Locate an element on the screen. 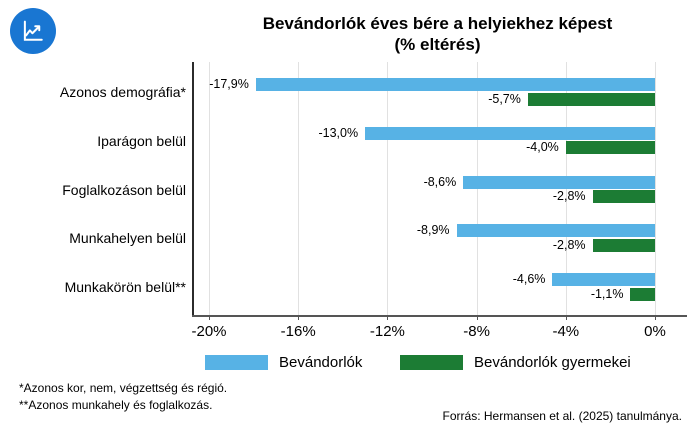 This screenshot has width=690, height=430. bar-value-label: -1,1% is located at coordinates (607, 293).